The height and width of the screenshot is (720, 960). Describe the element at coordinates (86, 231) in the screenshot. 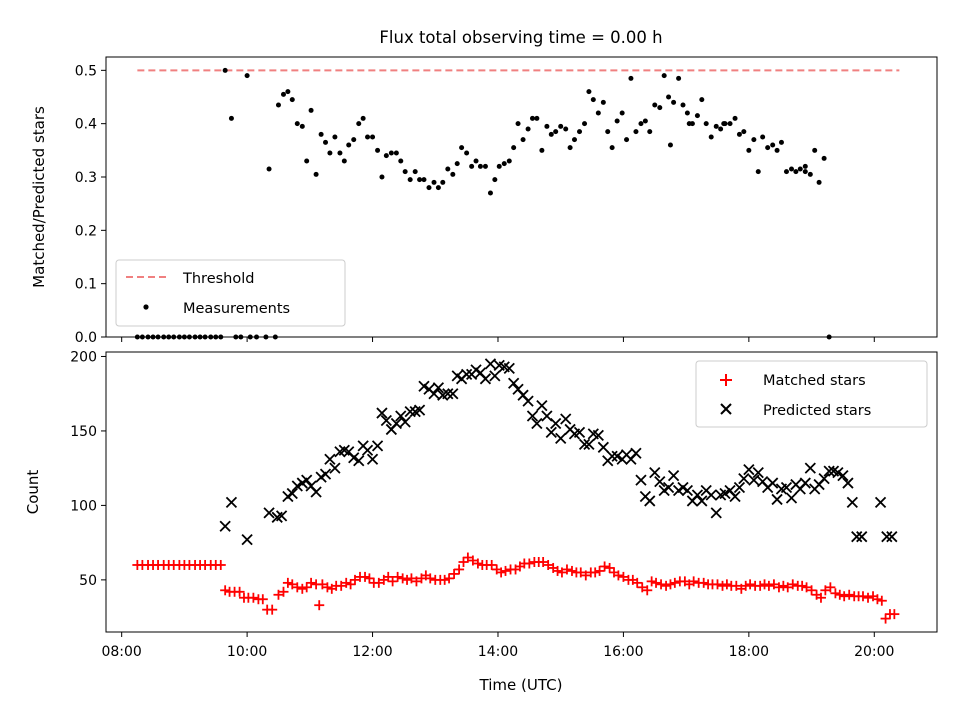

I see `top-y-tick-label: 0.2` at that location.